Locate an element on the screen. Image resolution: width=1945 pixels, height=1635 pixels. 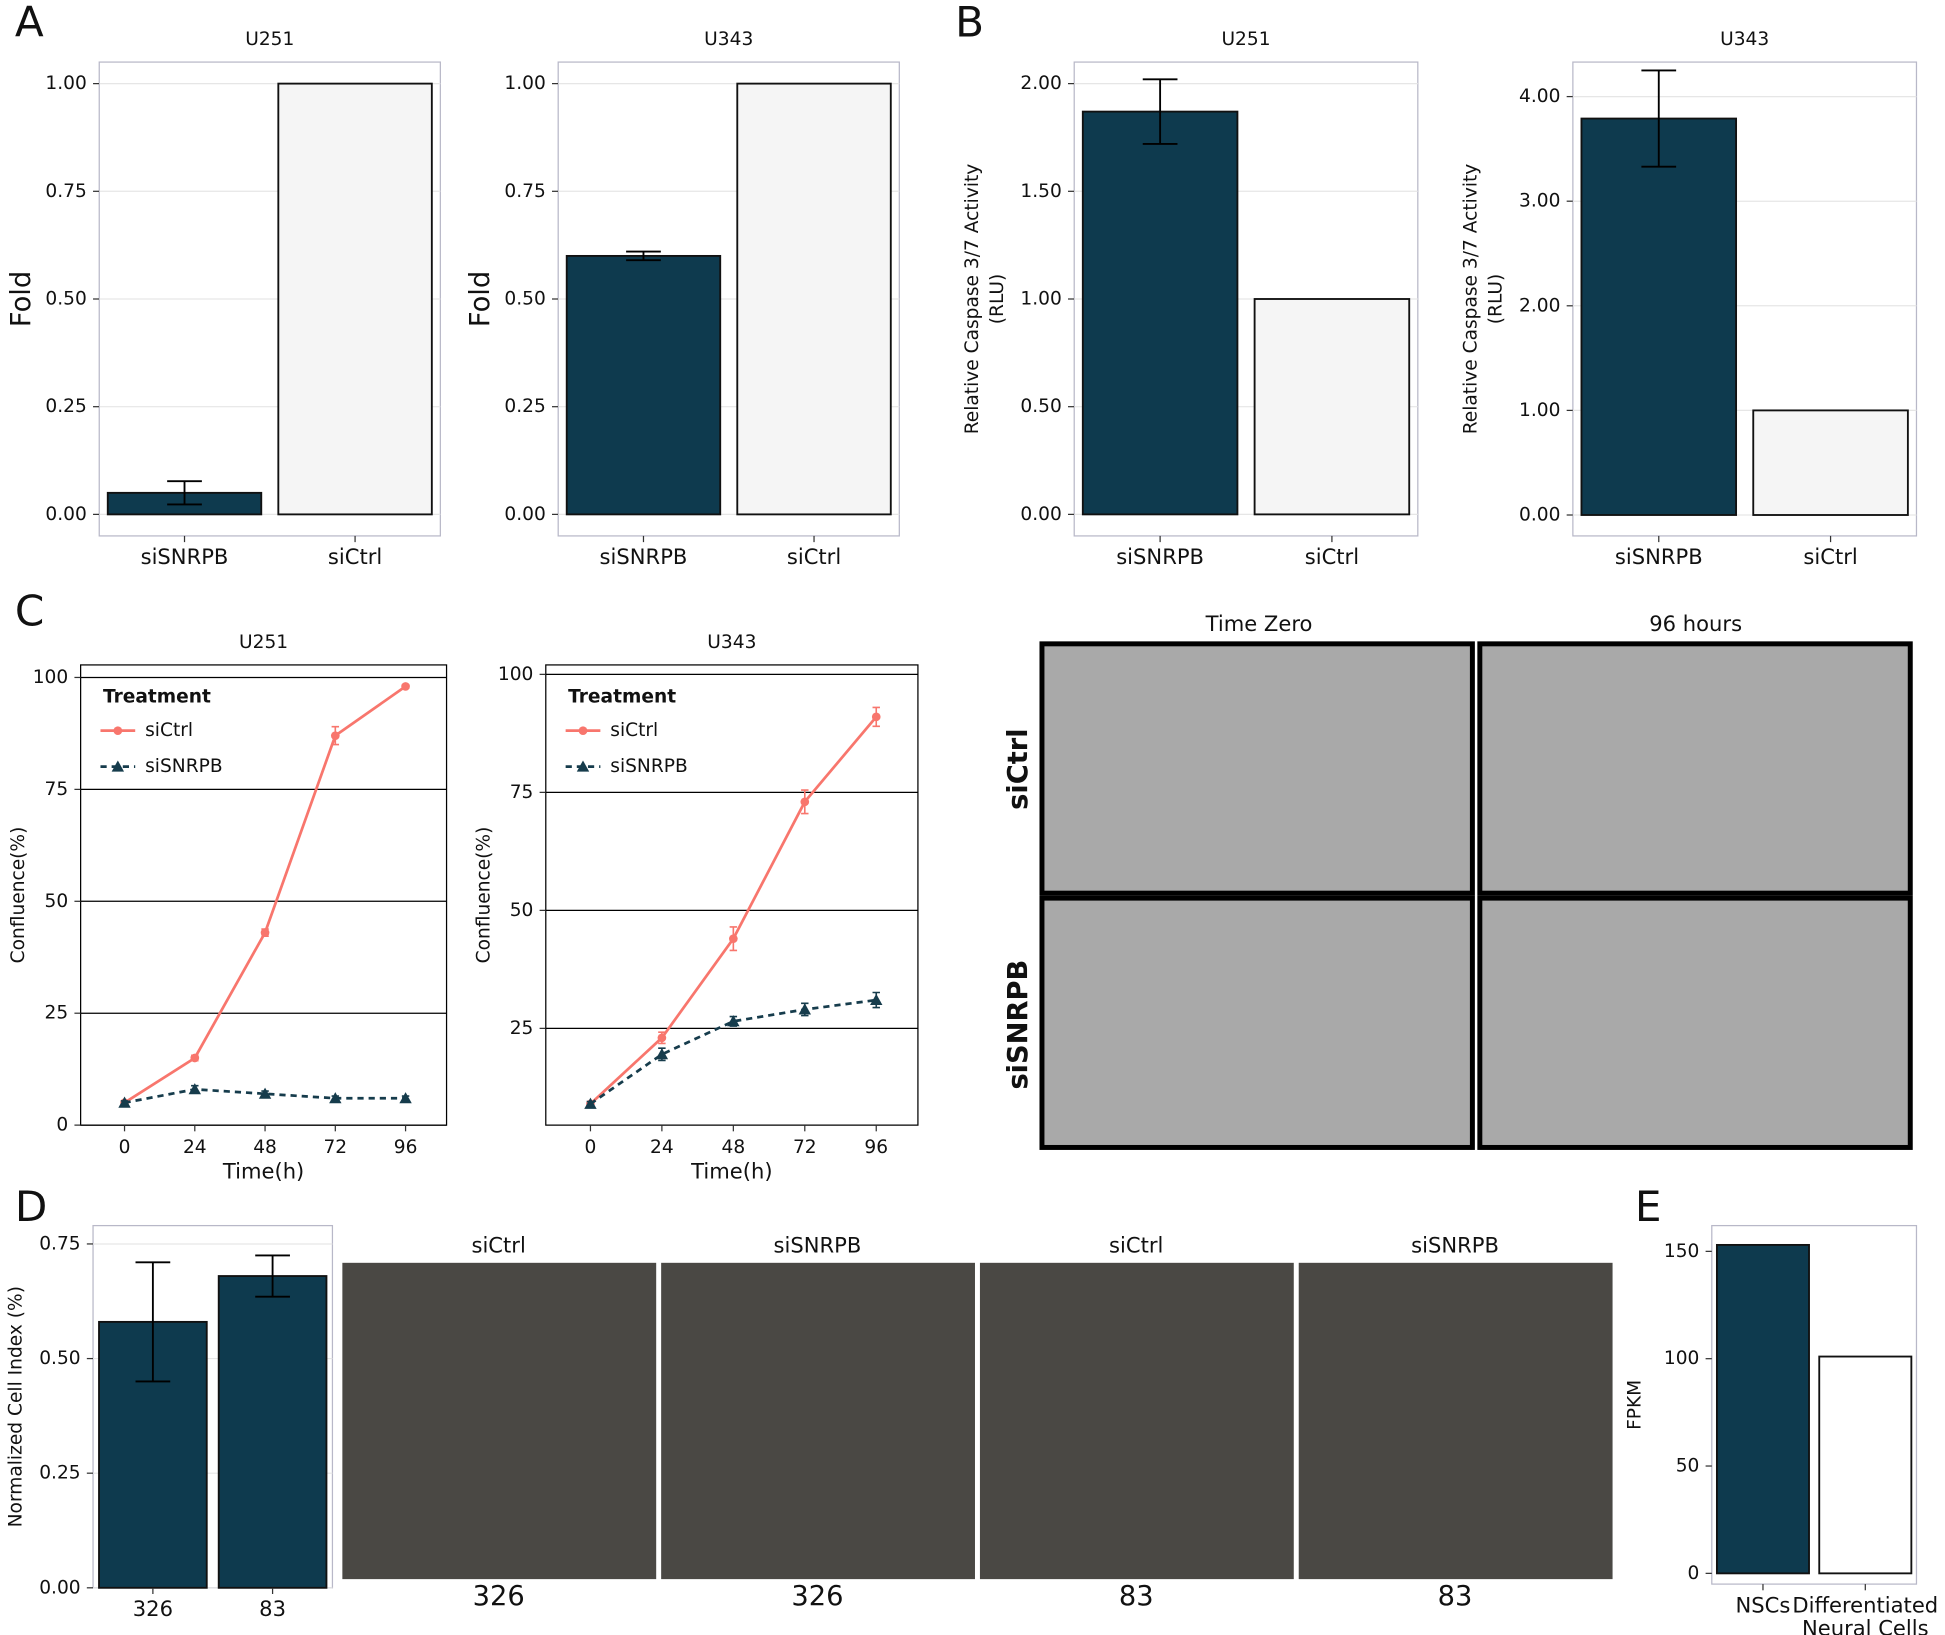
image-label: 83 is located at coordinates (1455, 1596).